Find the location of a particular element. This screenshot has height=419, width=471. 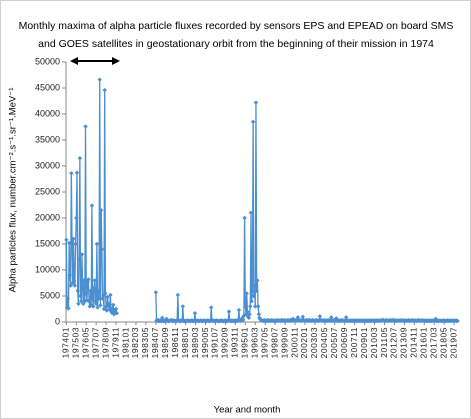

x-tick-label: 198611 is located at coordinates (175, 342).